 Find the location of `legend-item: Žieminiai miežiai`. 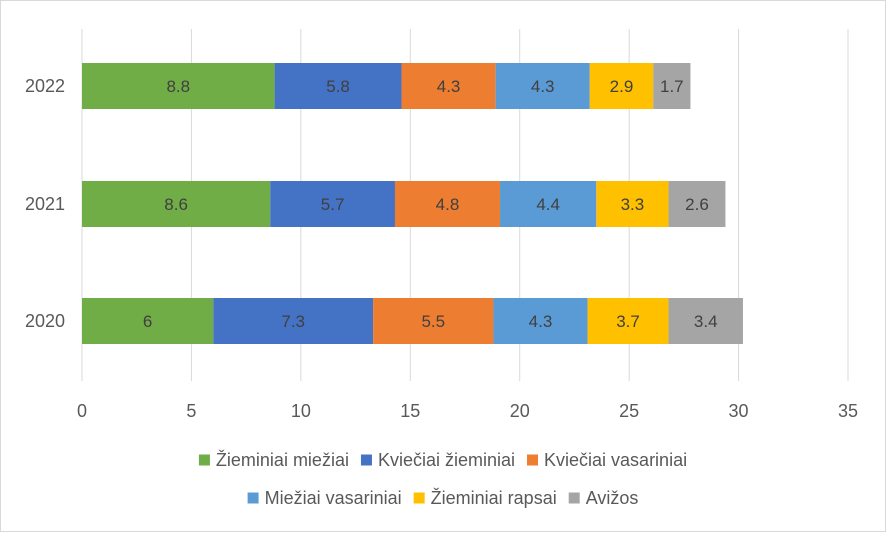

legend-item: Žieminiai miežiai is located at coordinates (273, 460).